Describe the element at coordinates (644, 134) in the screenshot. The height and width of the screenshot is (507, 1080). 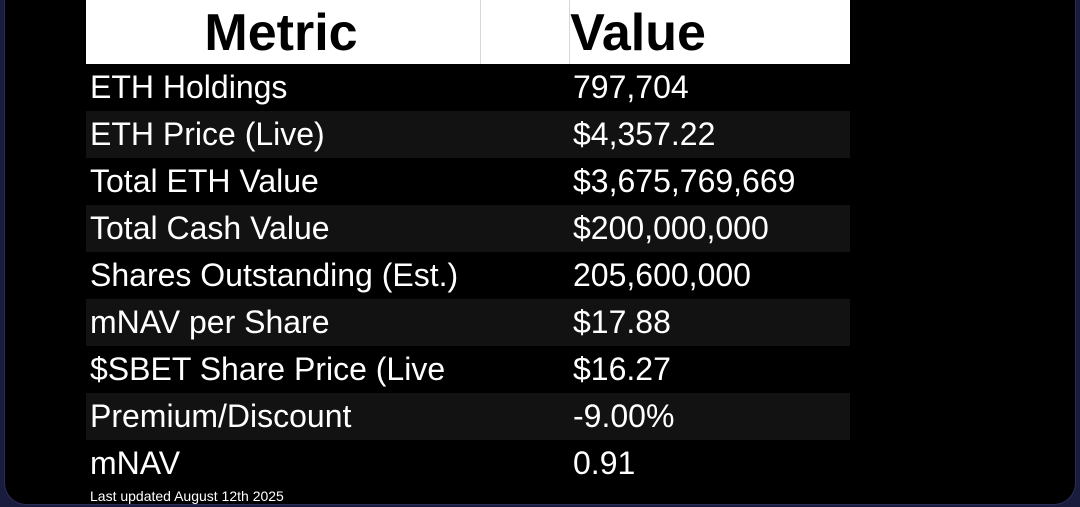
I see `metric-value: $4,357.22` at that location.